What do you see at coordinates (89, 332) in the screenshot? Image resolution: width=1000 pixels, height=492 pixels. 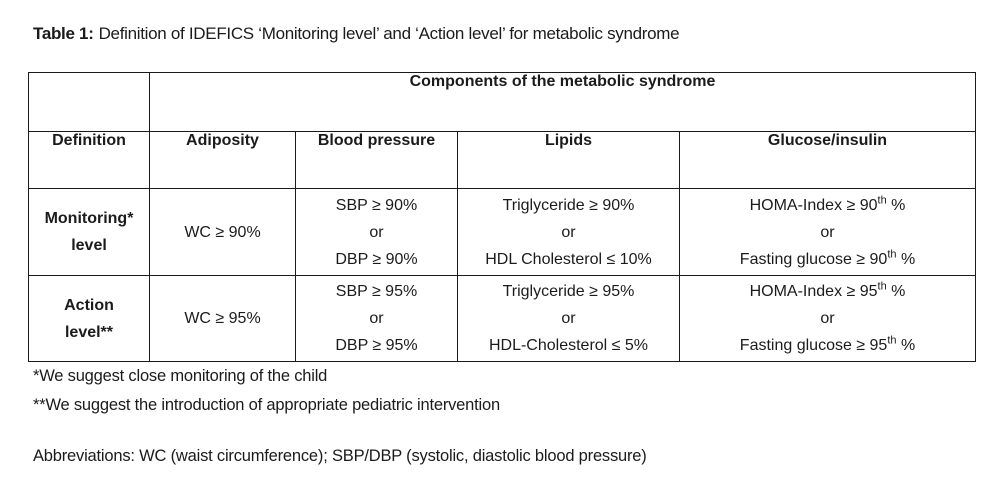 I see `action-definition-line2: level**` at bounding box center [89, 332].